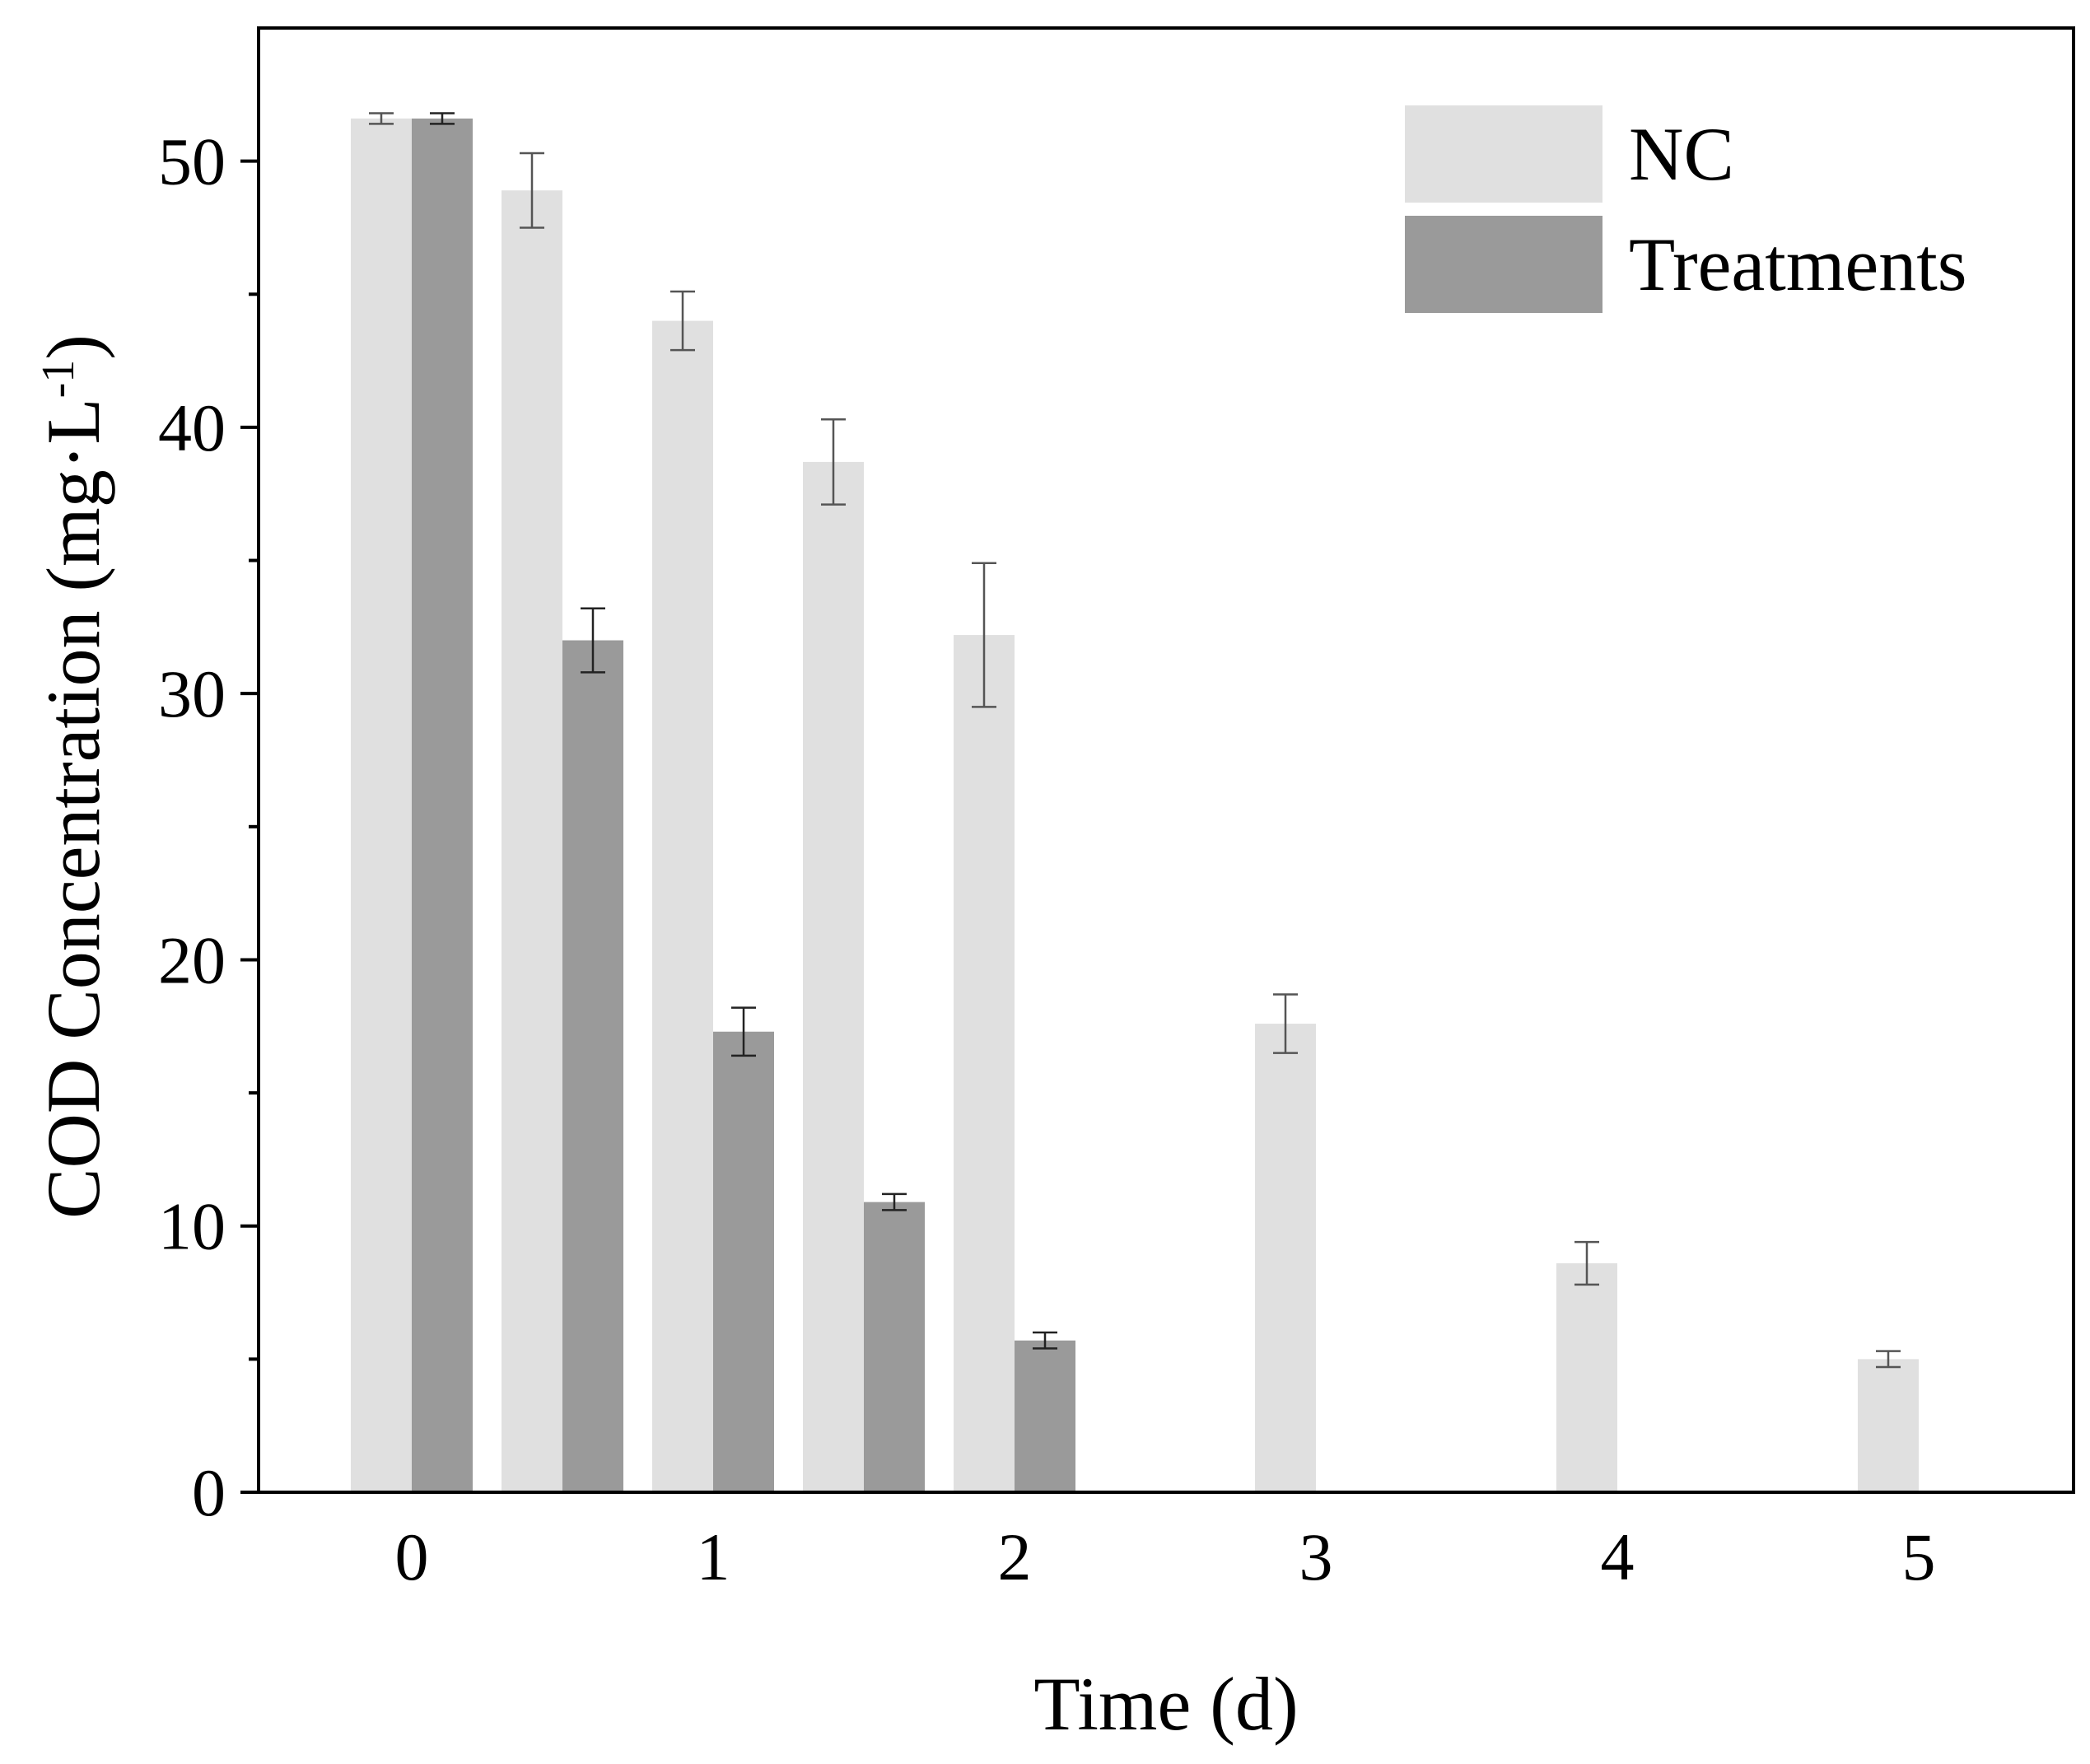 Image resolution: width=2090 pixels, height=1764 pixels. Describe the element at coordinates (208, 827) in the screenshot. I see `y-axis: 0 10 20 30 40 50` at that location.